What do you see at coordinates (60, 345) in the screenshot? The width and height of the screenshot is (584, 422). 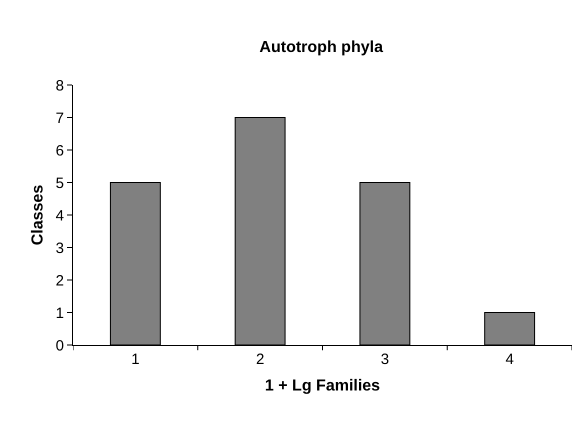 I see `y-tick-label: 0` at bounding box center [60, 345].